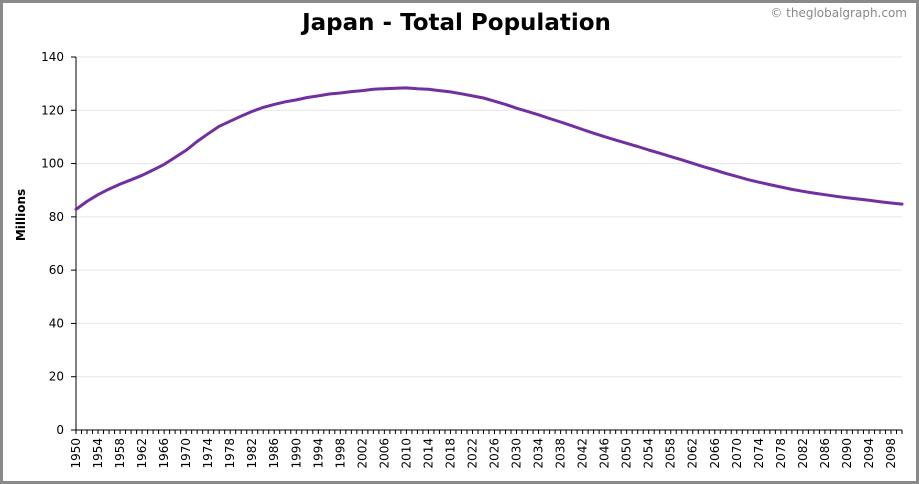 This screenshot has height=484, width=919. Describe the element at coordinates (56, 270) in the screenshot. I see `y-tick-label: 60` at that location.